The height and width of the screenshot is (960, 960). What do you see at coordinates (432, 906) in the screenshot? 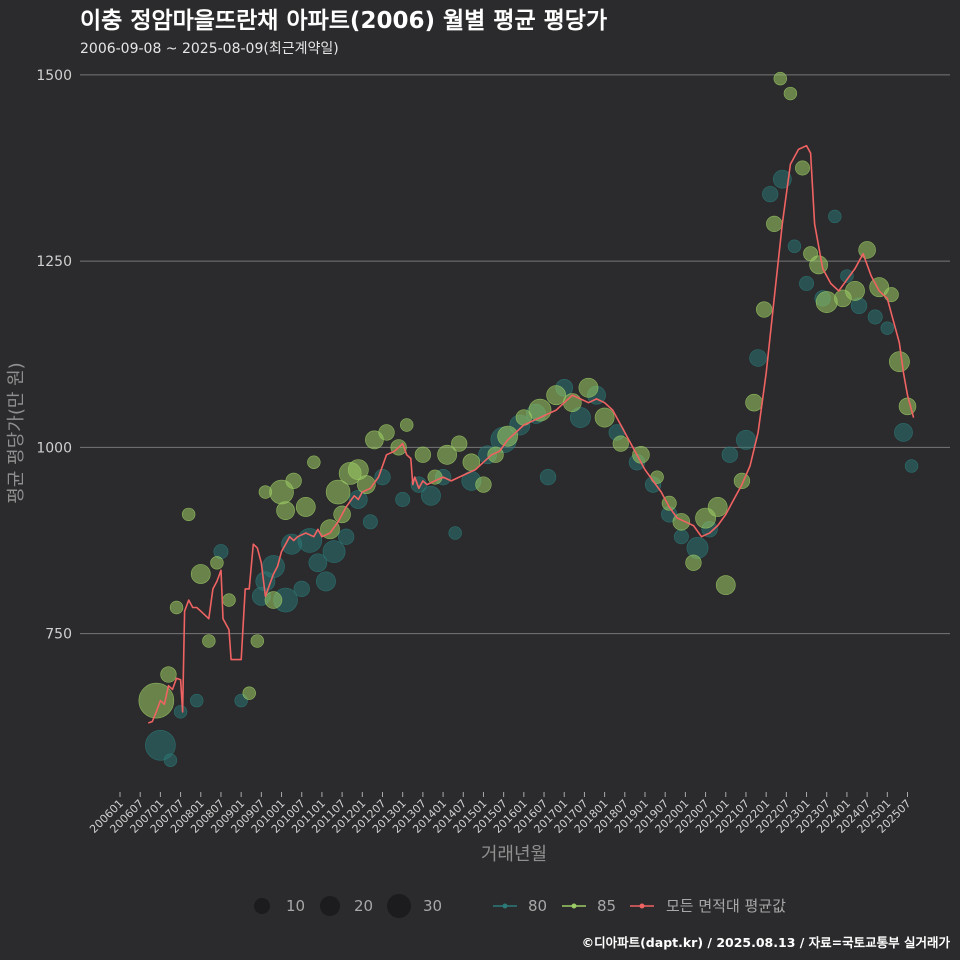
I see `legend-size-30-label: 30` at bounding box center [432, 906].